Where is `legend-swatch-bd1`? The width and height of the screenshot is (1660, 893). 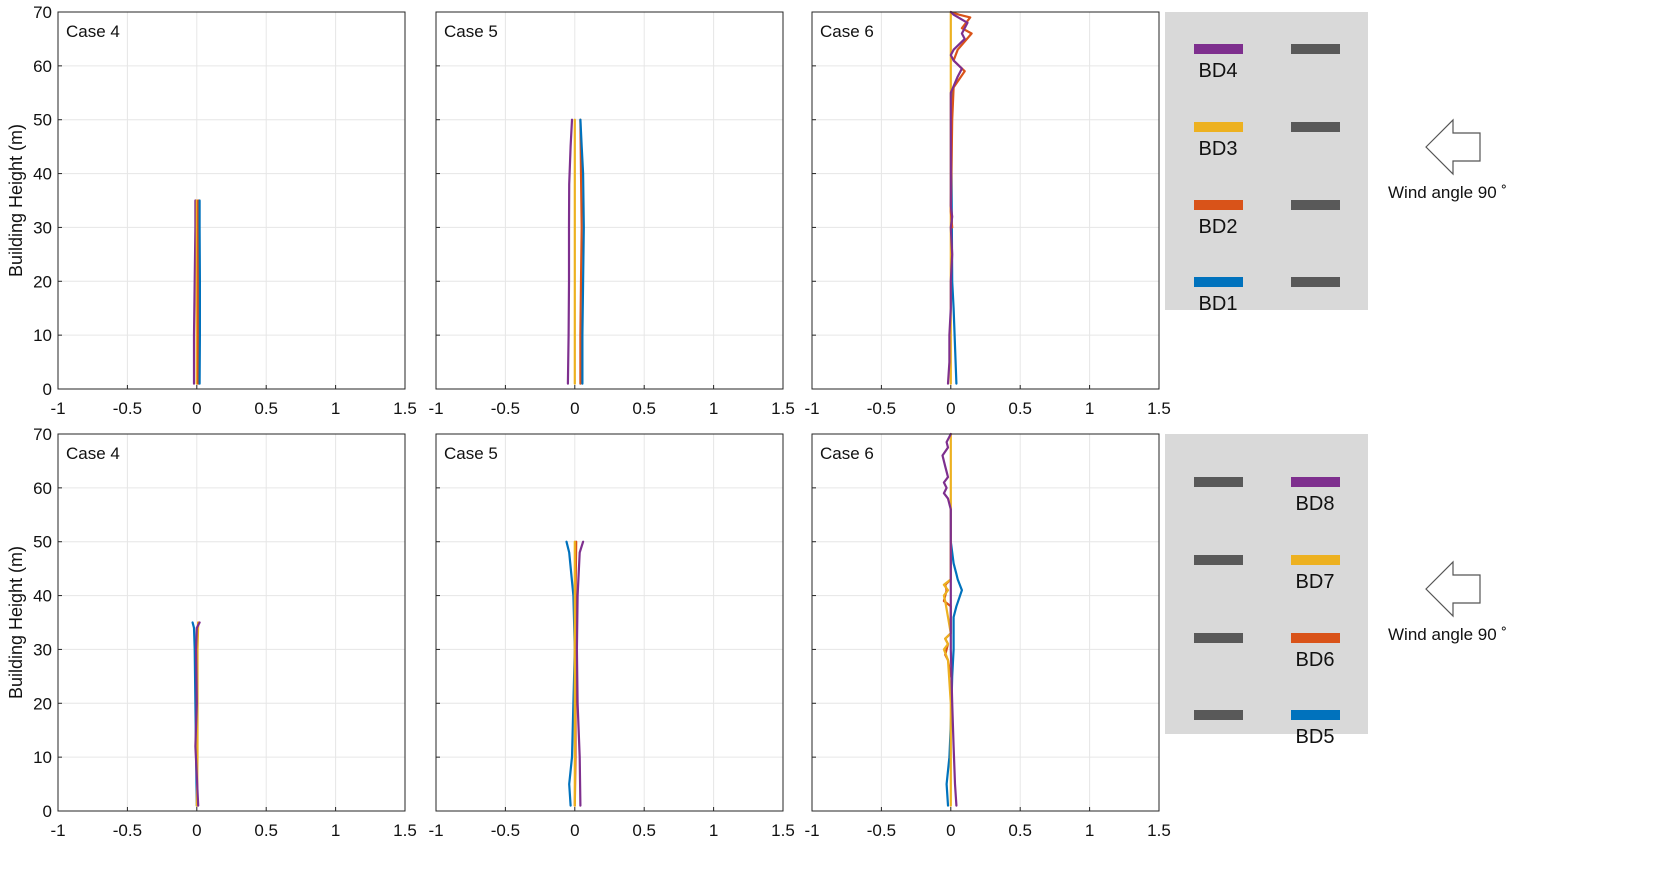 legend-swatch-bd1 is located at coordinates (1218, 282).